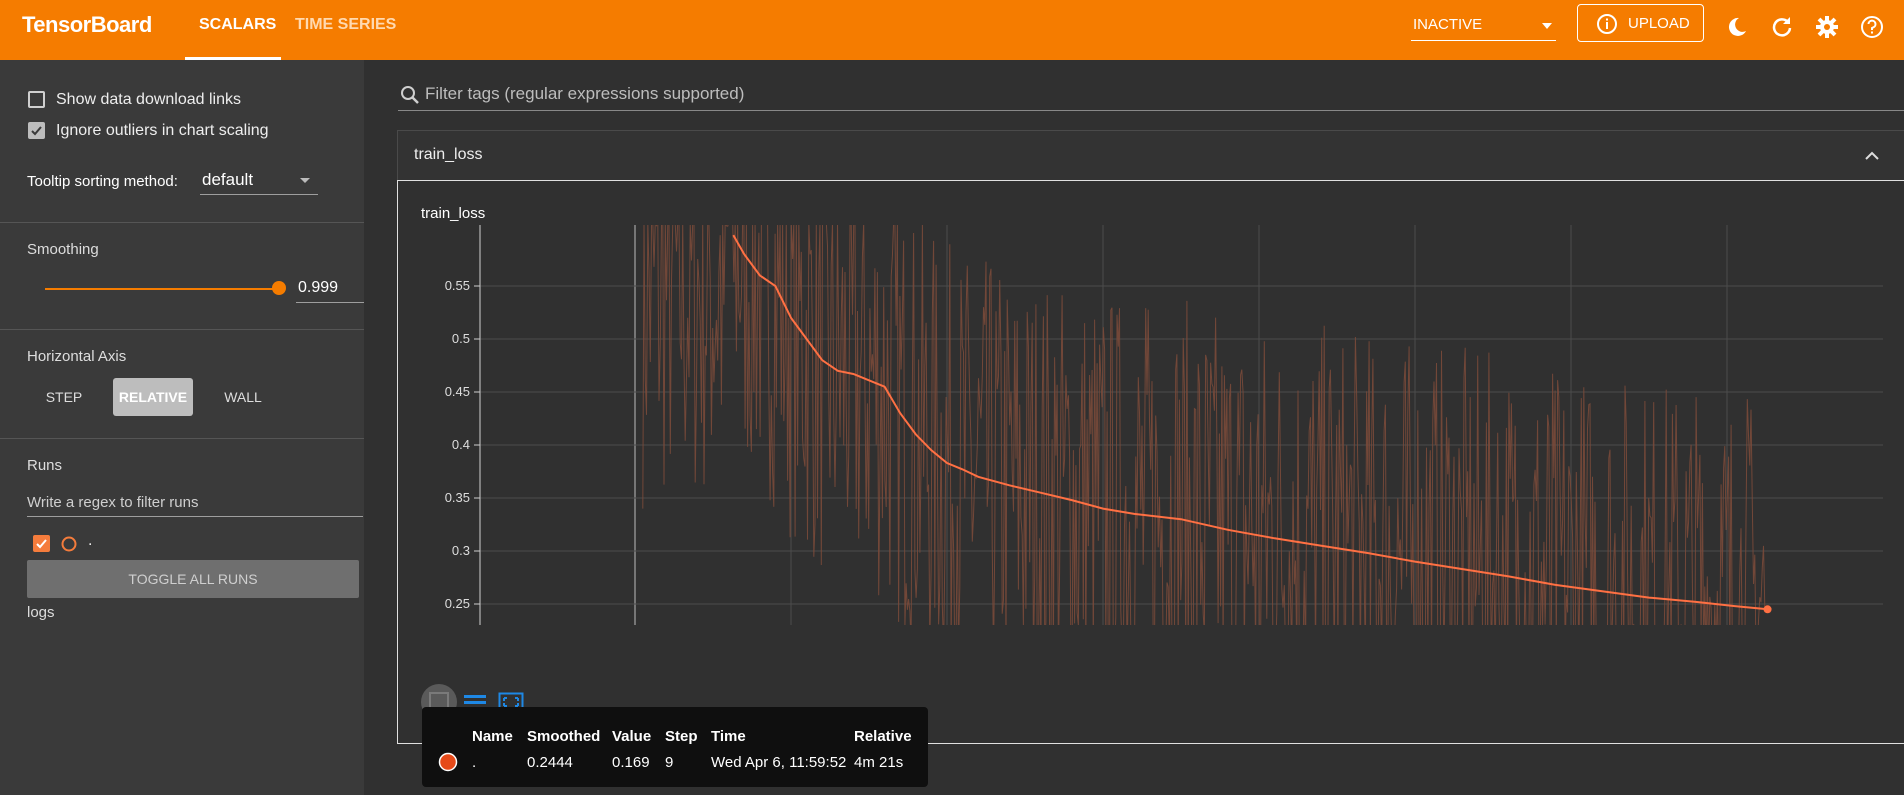 This screenshot has height=795, width=1904. Describe the element at coordinates (41, 612) in the screenshot. I see `logs-label: logs` at that location.